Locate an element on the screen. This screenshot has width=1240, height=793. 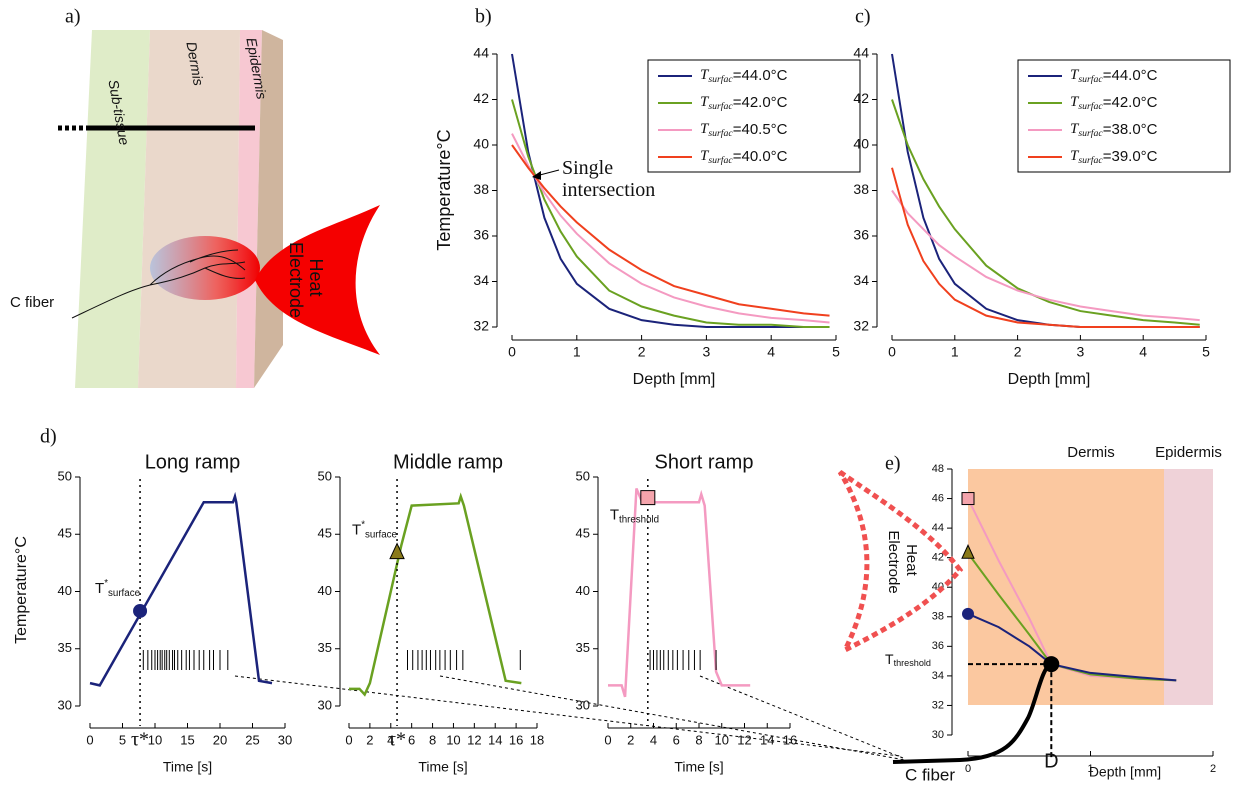
legend-label: Tsurfac=42.0°C is located at coordinates (1114, 103).